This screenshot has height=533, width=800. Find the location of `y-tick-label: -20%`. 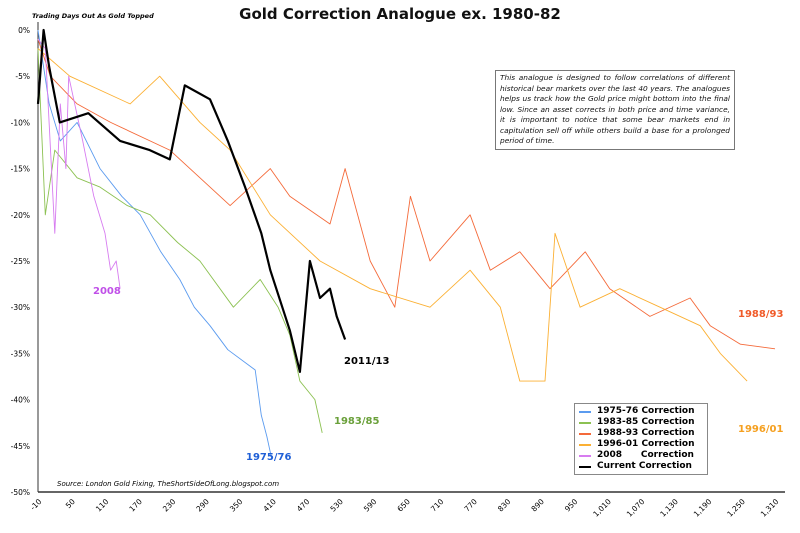

y-tick-label: -20% is located at coordinates (20, 215).